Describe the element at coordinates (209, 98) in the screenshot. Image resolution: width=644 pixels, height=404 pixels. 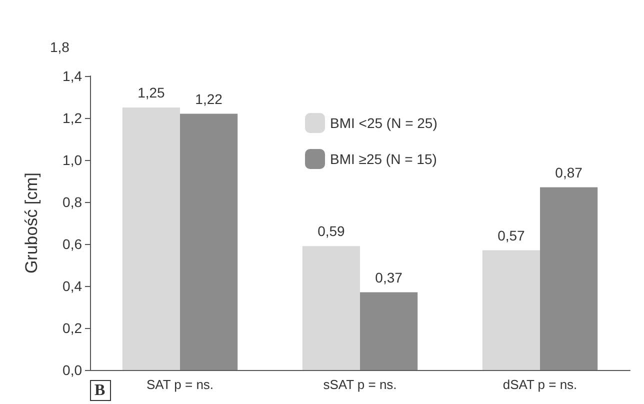
I see `data-label: 1,22` at that location.